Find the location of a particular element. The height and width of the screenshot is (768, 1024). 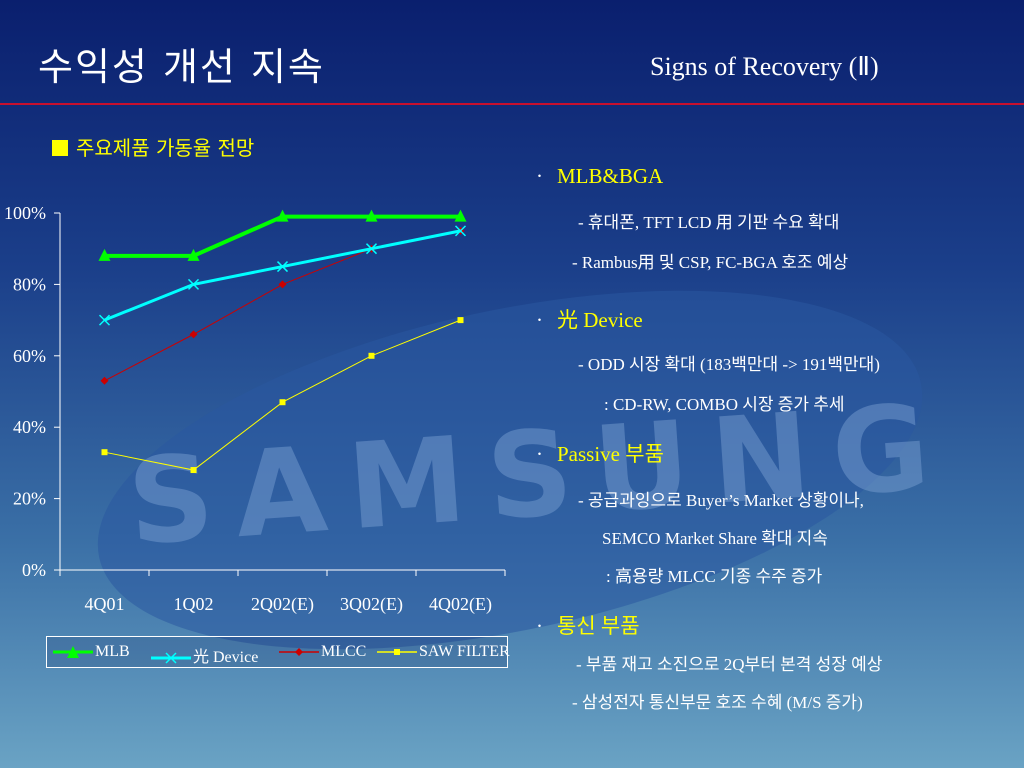

bullet-head-optical-device: · 光 Device is located at coordinates (589, 320).